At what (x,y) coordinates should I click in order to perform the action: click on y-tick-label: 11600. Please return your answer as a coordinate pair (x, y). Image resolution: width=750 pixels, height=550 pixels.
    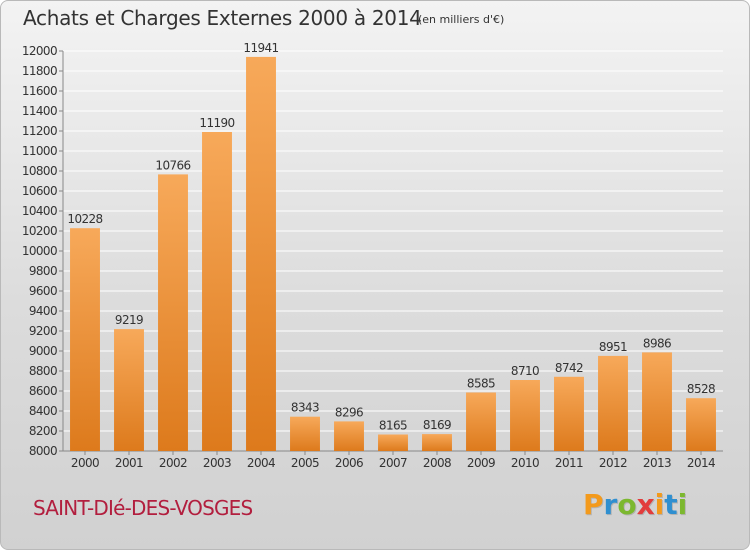
    Looking at the image, I should click on (39, 91).